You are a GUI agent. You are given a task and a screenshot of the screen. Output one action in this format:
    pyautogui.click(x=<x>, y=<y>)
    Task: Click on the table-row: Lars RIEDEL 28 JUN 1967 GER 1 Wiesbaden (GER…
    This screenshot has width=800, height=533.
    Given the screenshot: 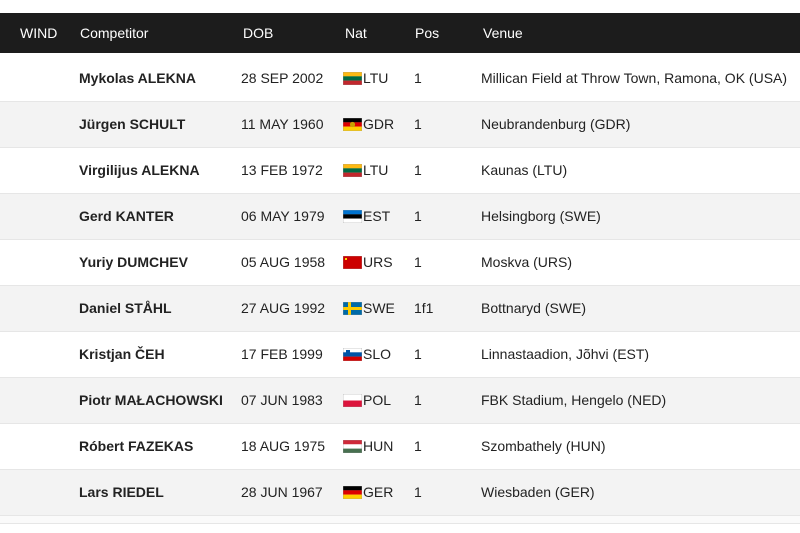 What is the action you would take?
    pyautogui.click(x=400, y=493)
    